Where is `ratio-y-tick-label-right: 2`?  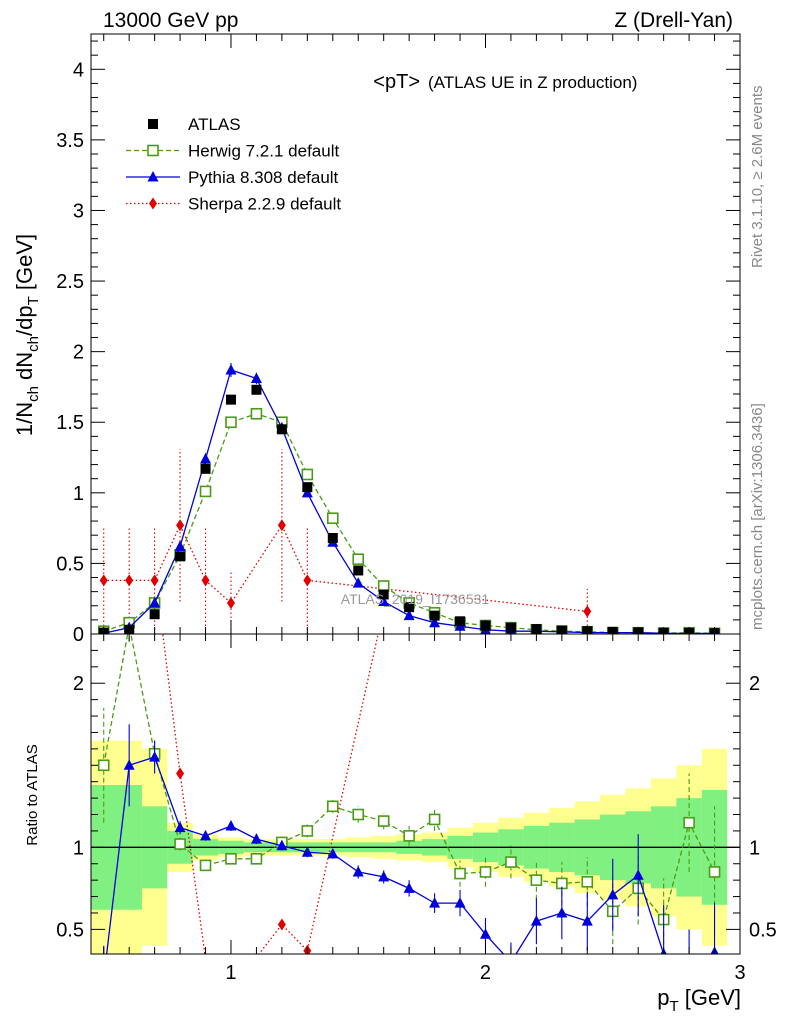 ratio-y-tick-label-right: 2 is located at coordinates (754, 684).